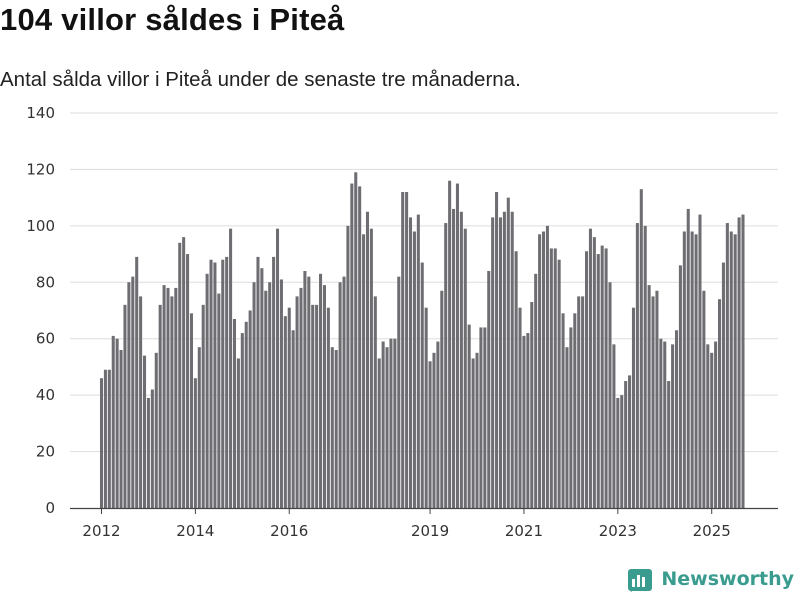 Image resolution: width=800 pixels, height=600 pixels. I want to click on y-tick-label: 120, so click(40, 169).